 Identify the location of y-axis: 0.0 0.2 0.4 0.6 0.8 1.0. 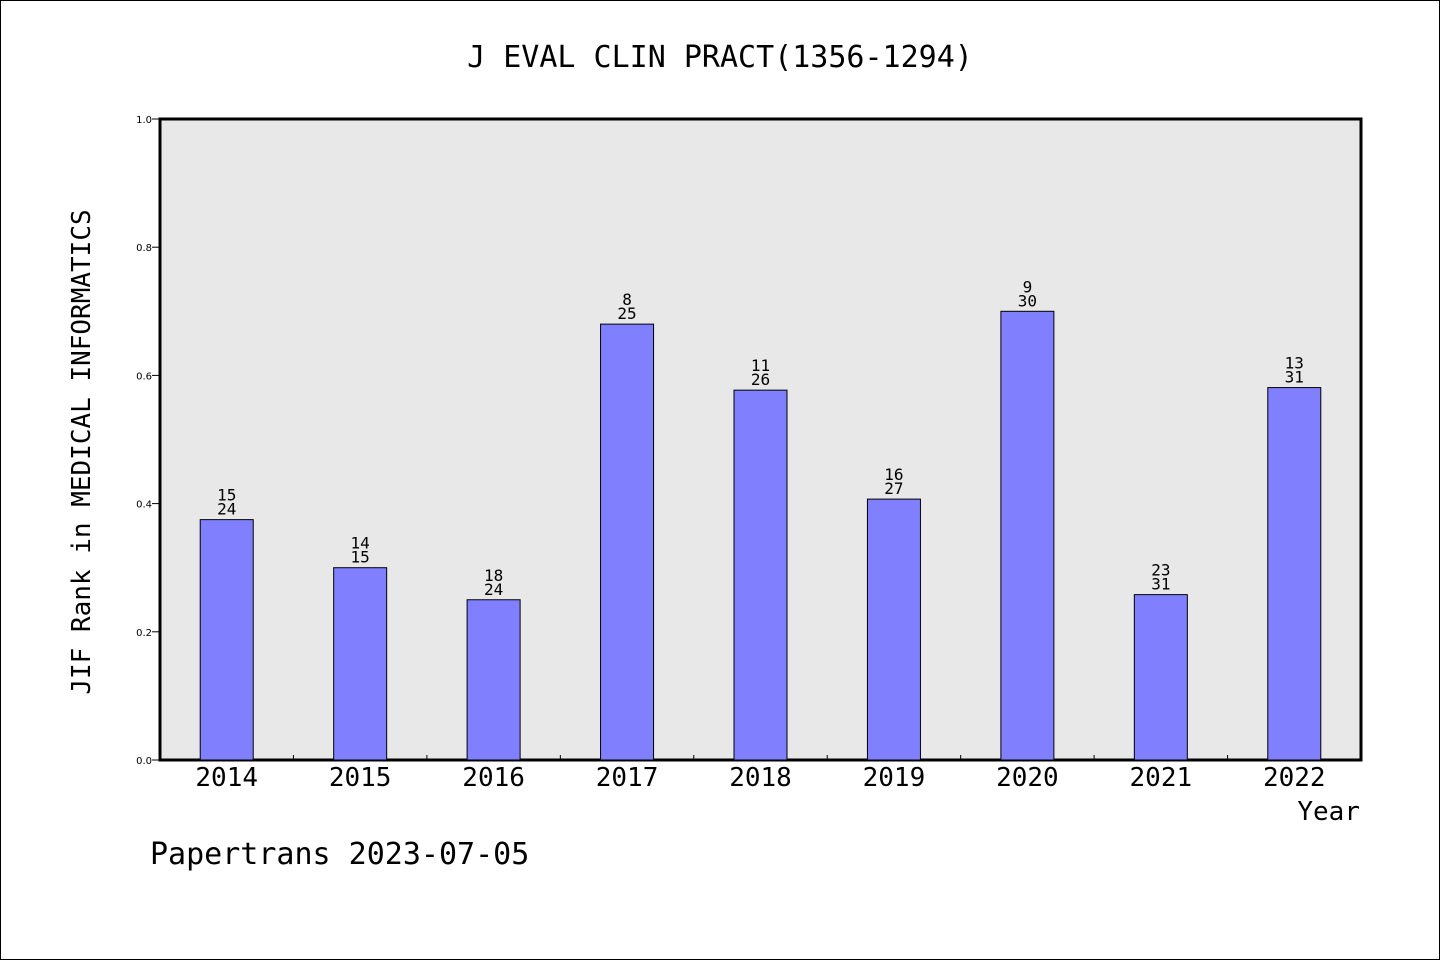
(148, 441).